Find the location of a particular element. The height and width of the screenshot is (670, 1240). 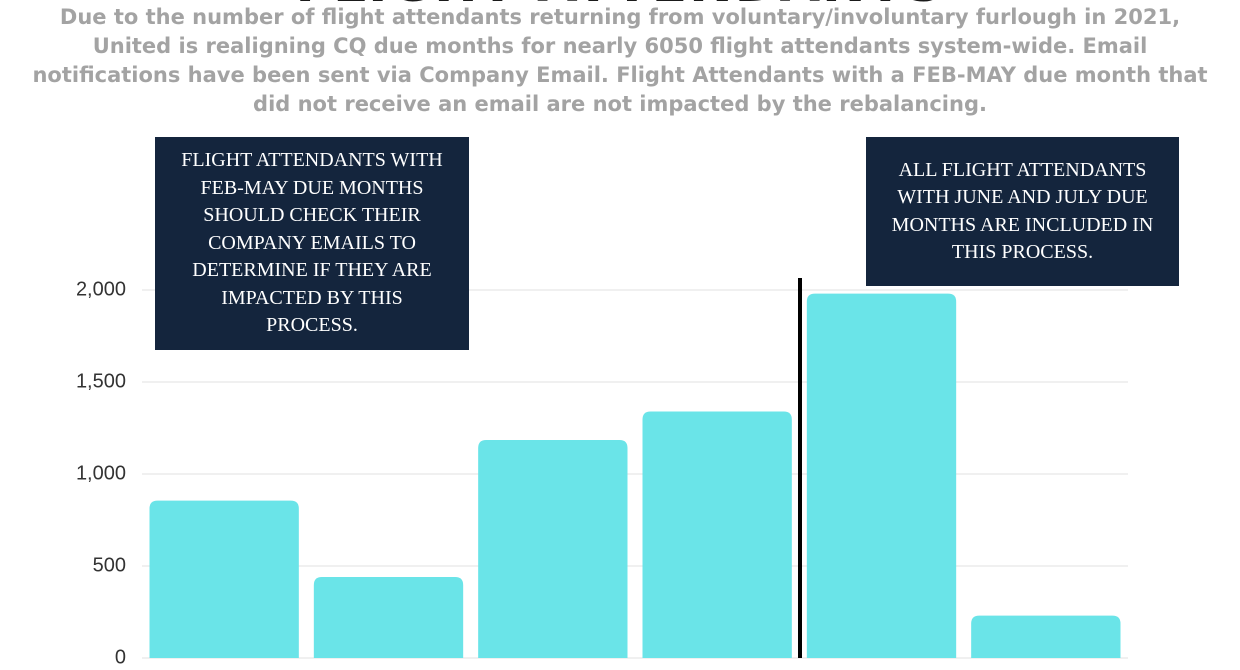

y-tick-label: 1,500 is located at coordinates (101, 381).